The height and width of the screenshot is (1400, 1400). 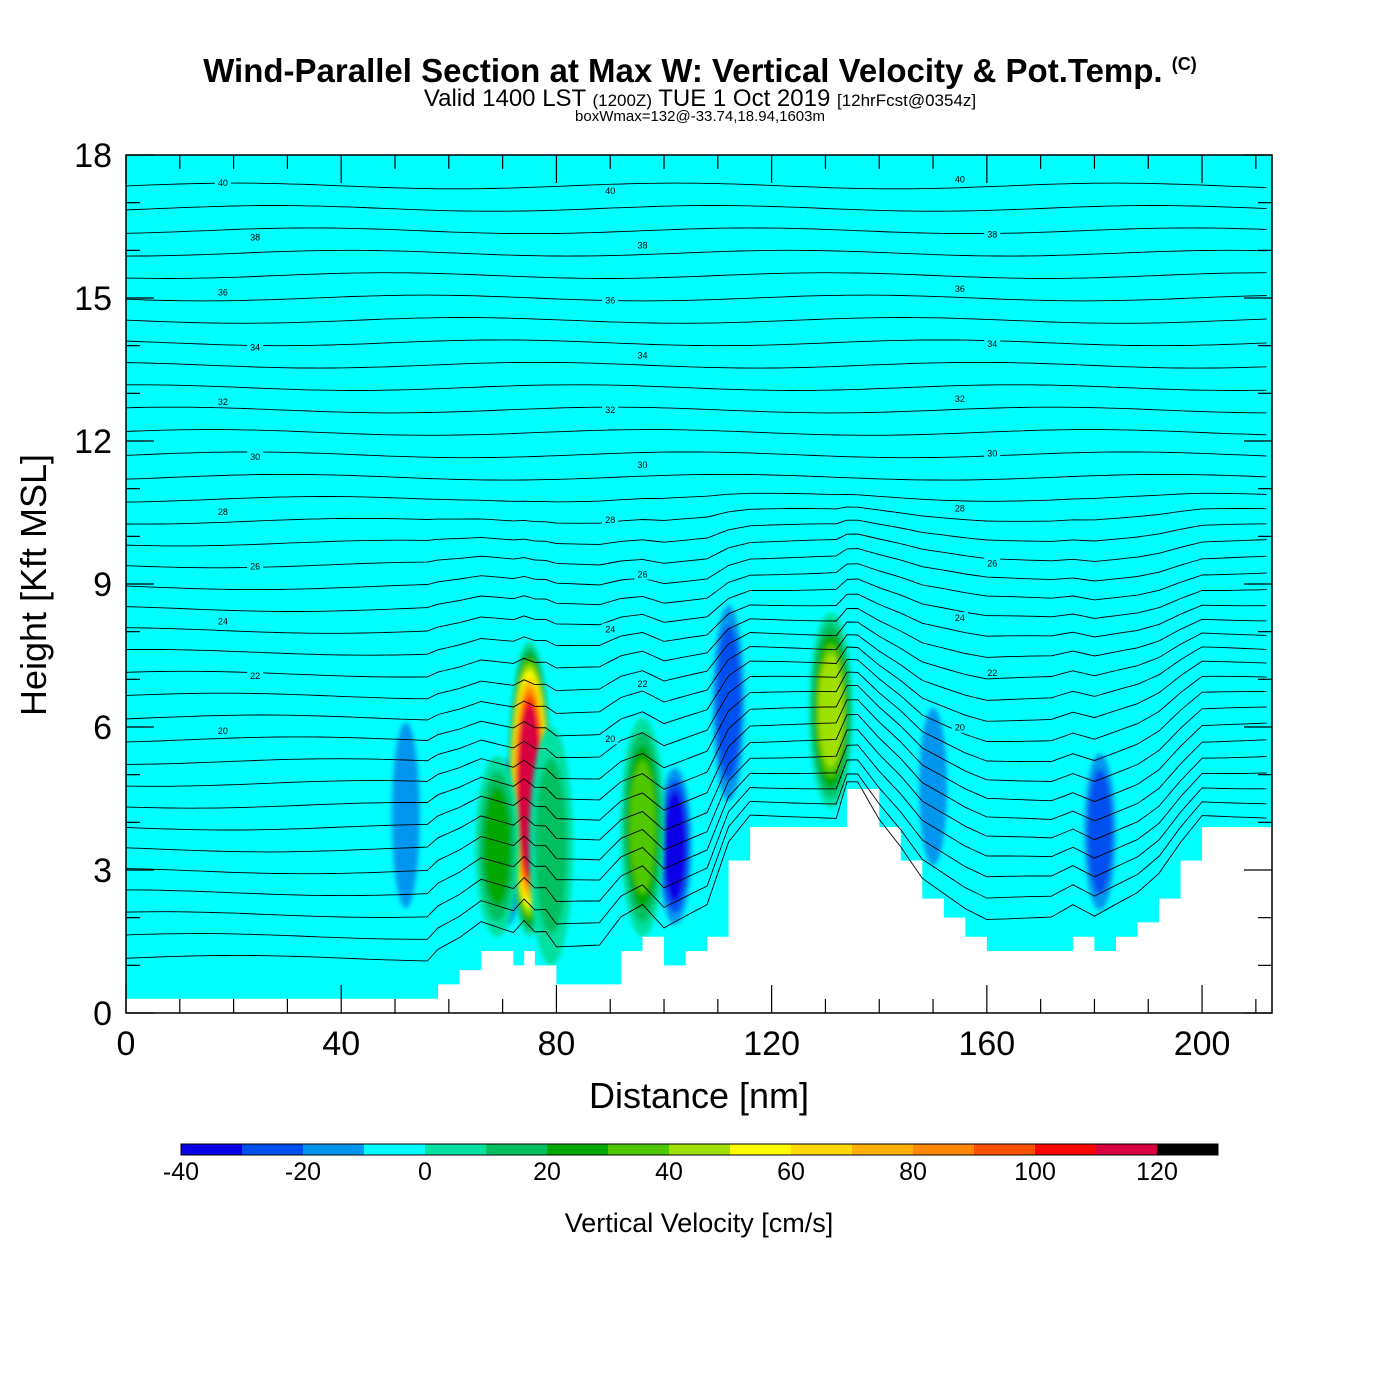 What do you see at coordinates (906, 100) in the screenshot?
I see `forecast-info: [12hrFcst@0354z]` at bounding box center [906, 100].